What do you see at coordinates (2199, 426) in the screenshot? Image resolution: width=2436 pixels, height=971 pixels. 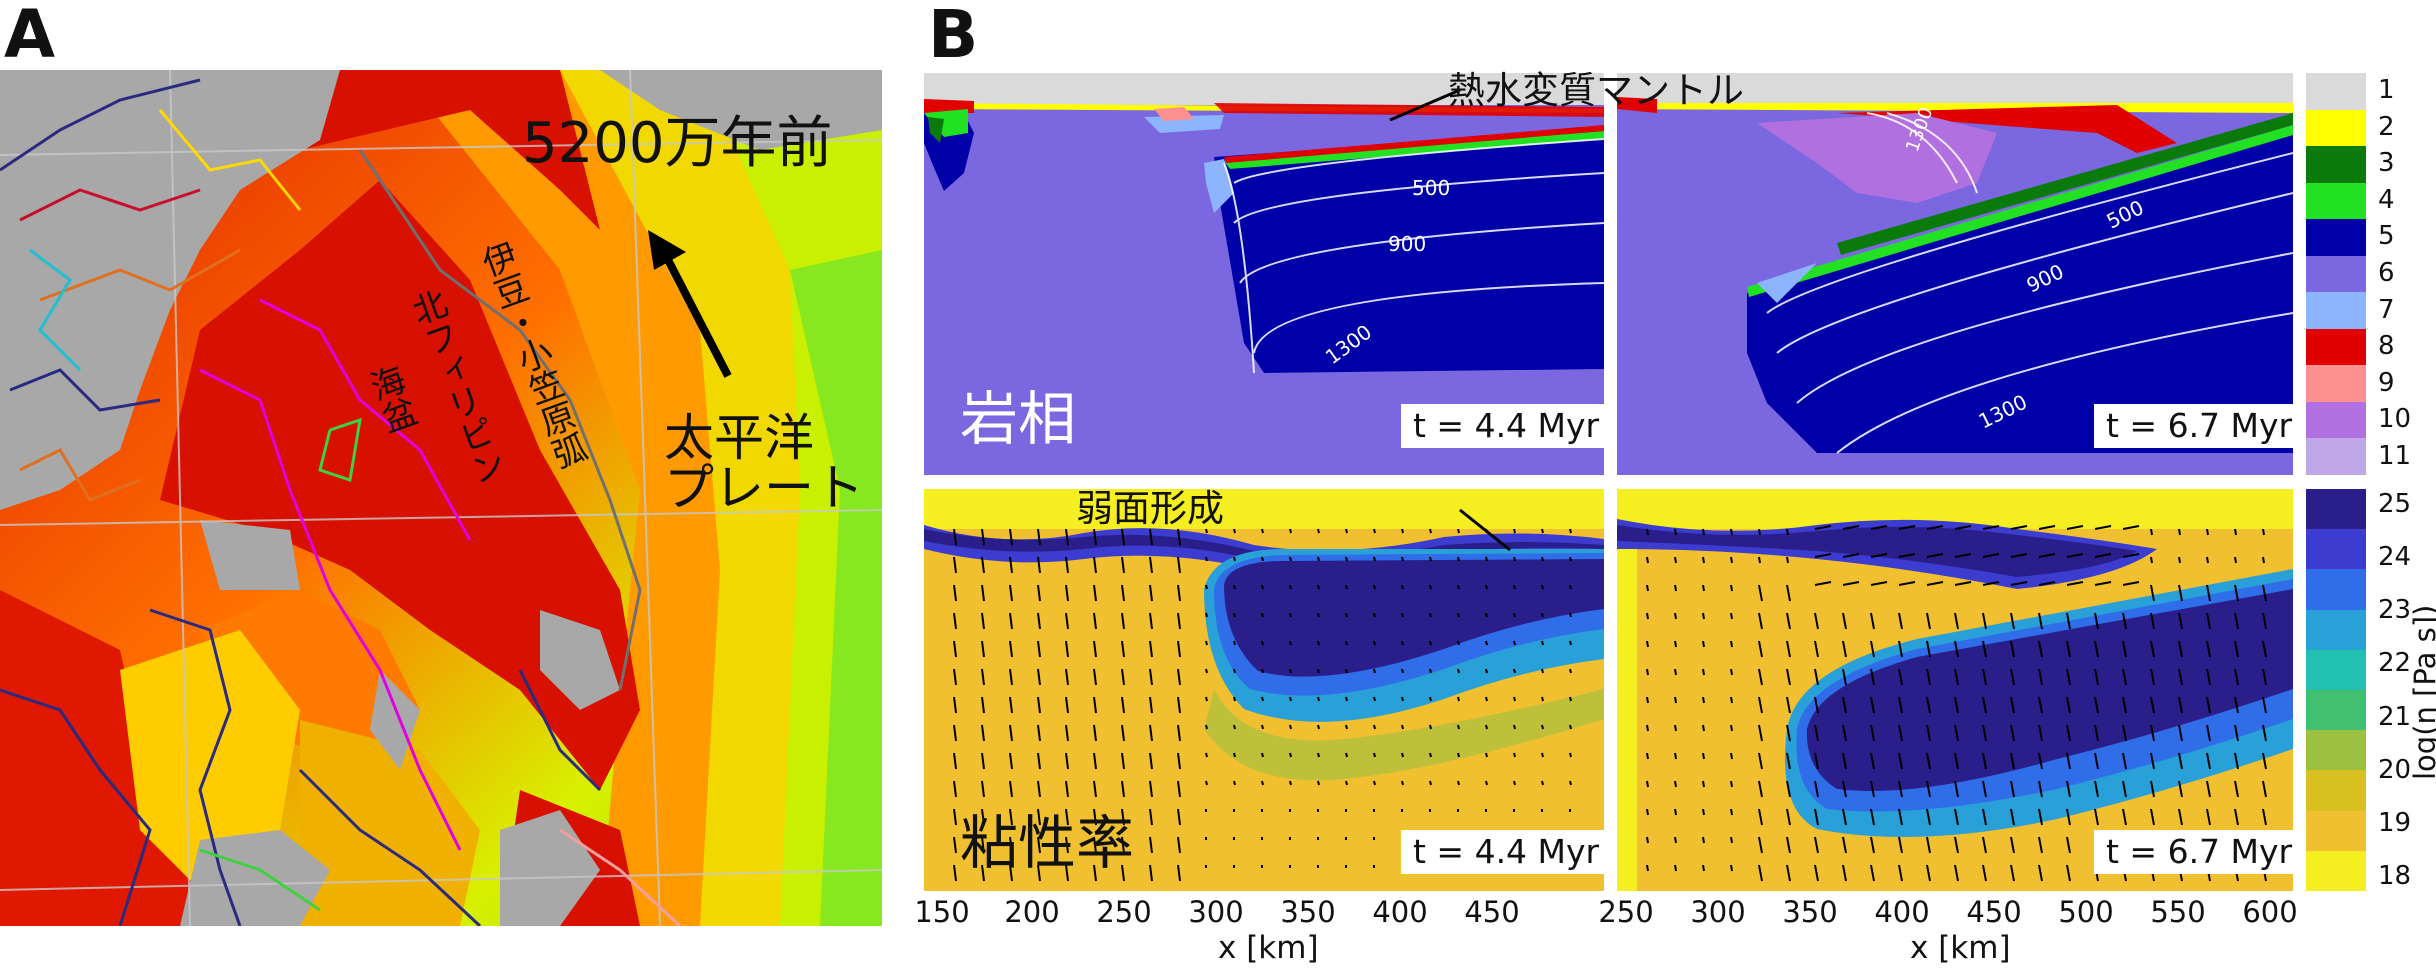 I see `time-label-top-right: t = 6.7 Myr` at bounding box center [2199, 426].